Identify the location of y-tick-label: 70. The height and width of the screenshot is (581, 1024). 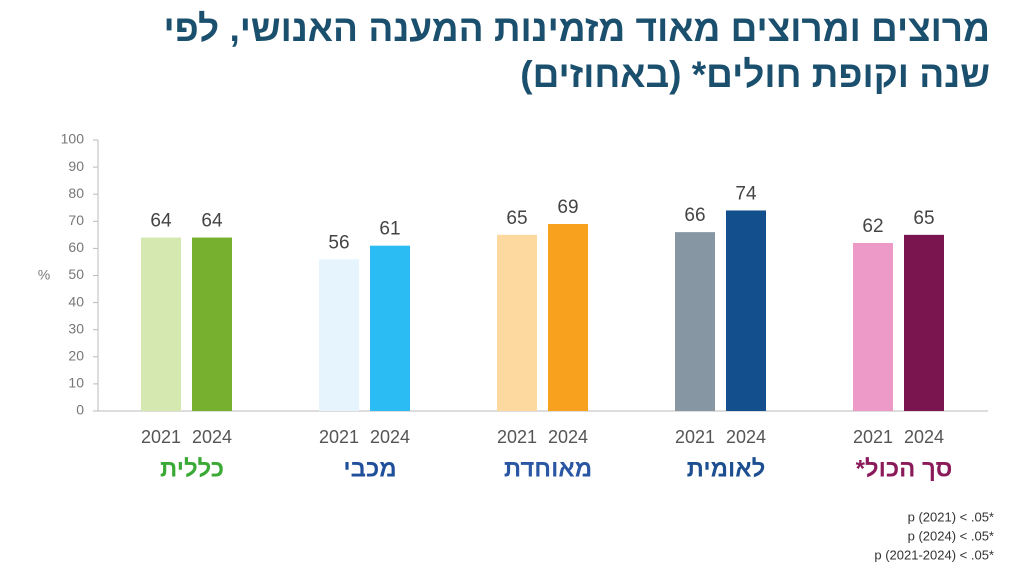
(76, 220).